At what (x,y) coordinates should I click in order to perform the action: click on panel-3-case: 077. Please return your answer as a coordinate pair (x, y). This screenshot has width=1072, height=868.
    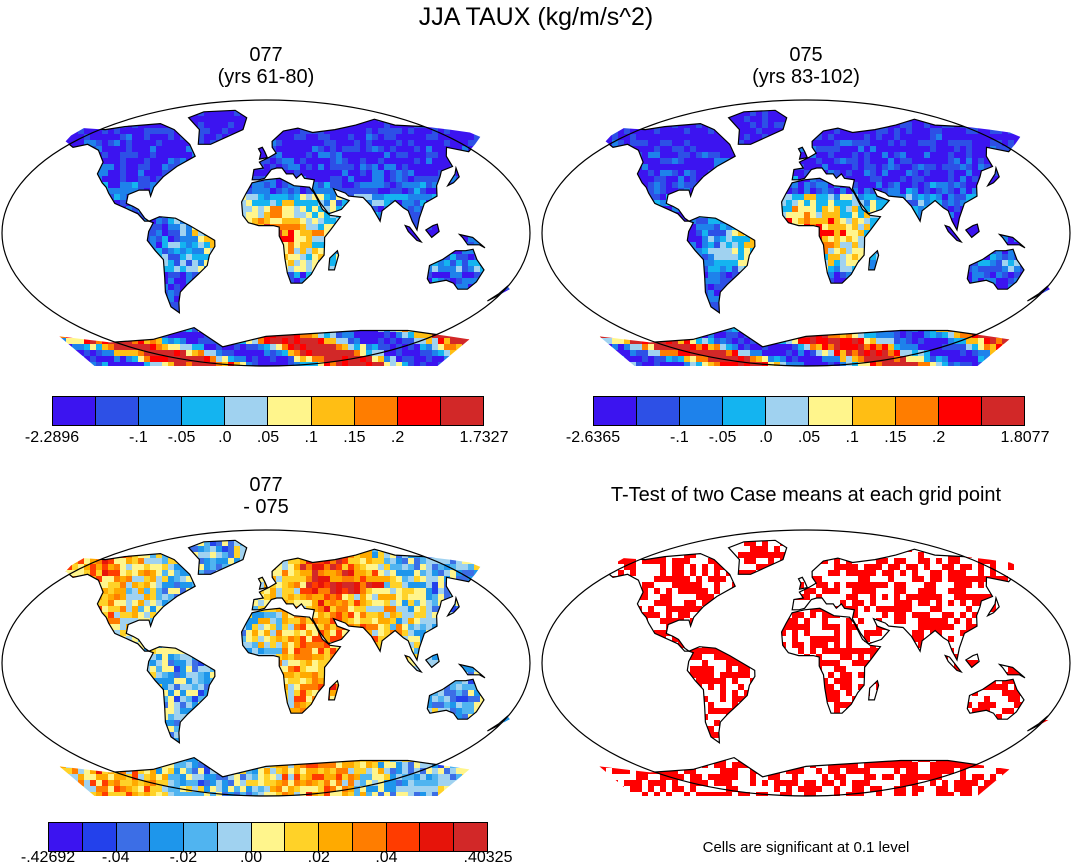
    Looking at the image, I should click on (266, 485).